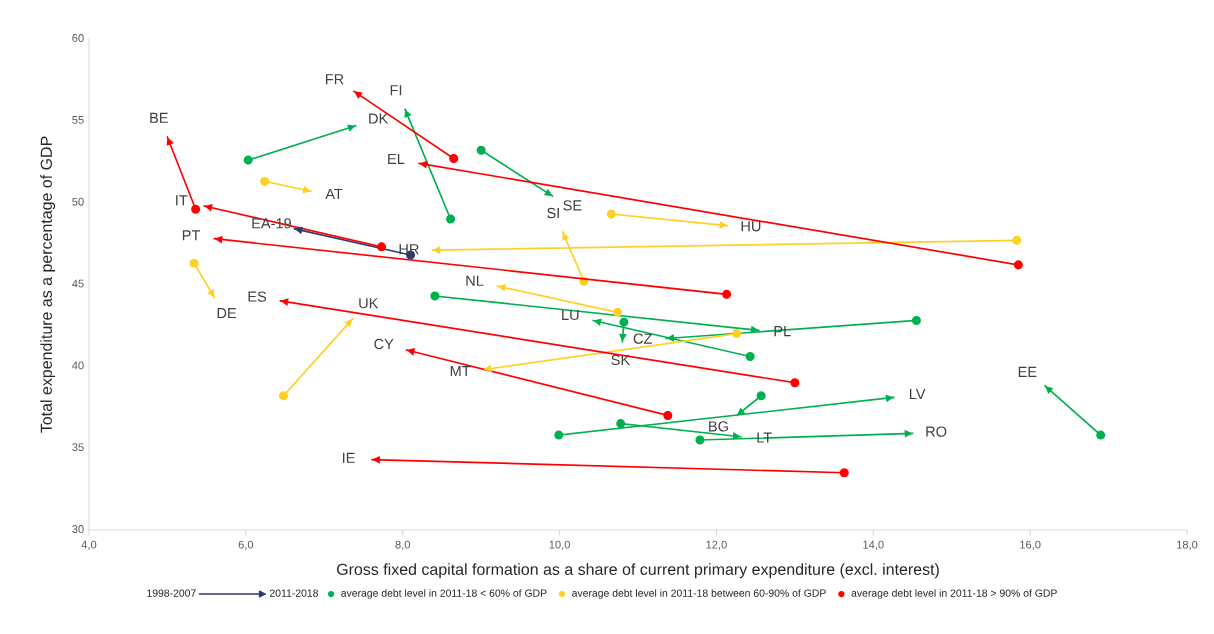 Image resolution: width=1214 pixels, height=634 pixels. What do you see at coordinates (475, 280) in the screenshot?
I see `data-label: NL` at bounding box center [475, 280].